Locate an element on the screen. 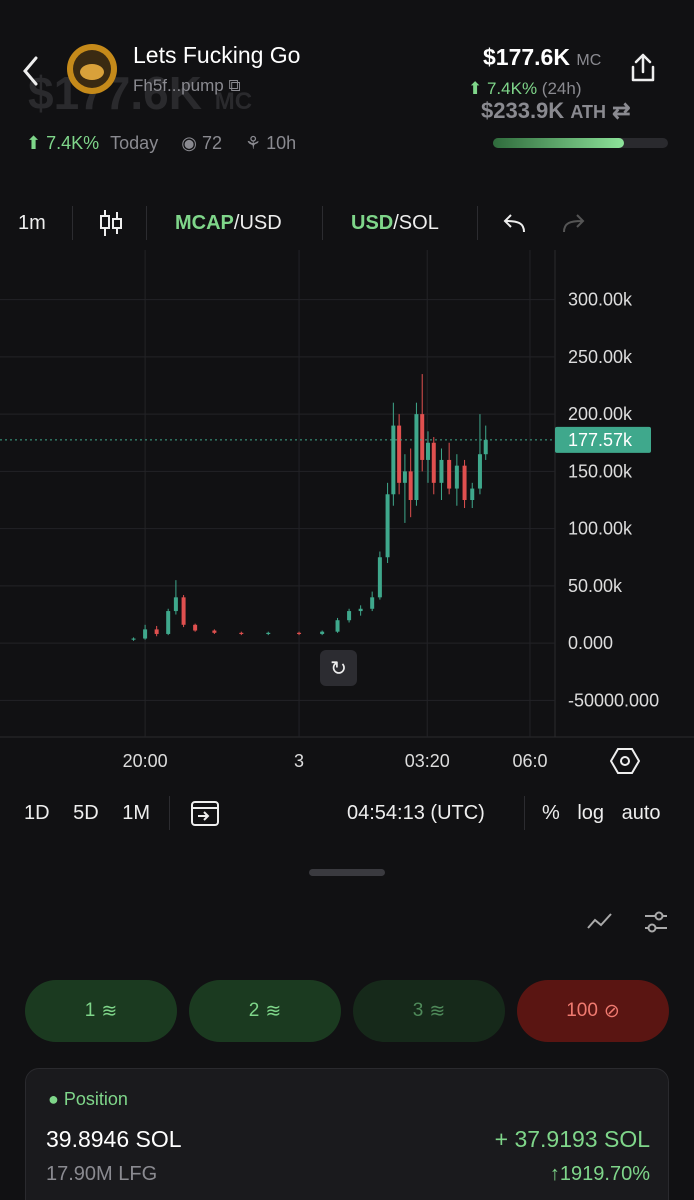 The width and height of the screenshot is (694, 1200). age: 10h is located at coordinates (281, 143).